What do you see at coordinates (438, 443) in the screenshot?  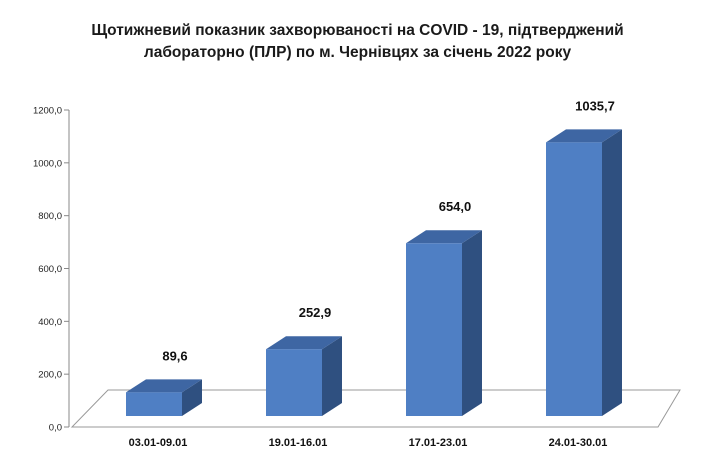 I see `x-tick-label: 17.01-23.01` at bounding box center [438, 443].